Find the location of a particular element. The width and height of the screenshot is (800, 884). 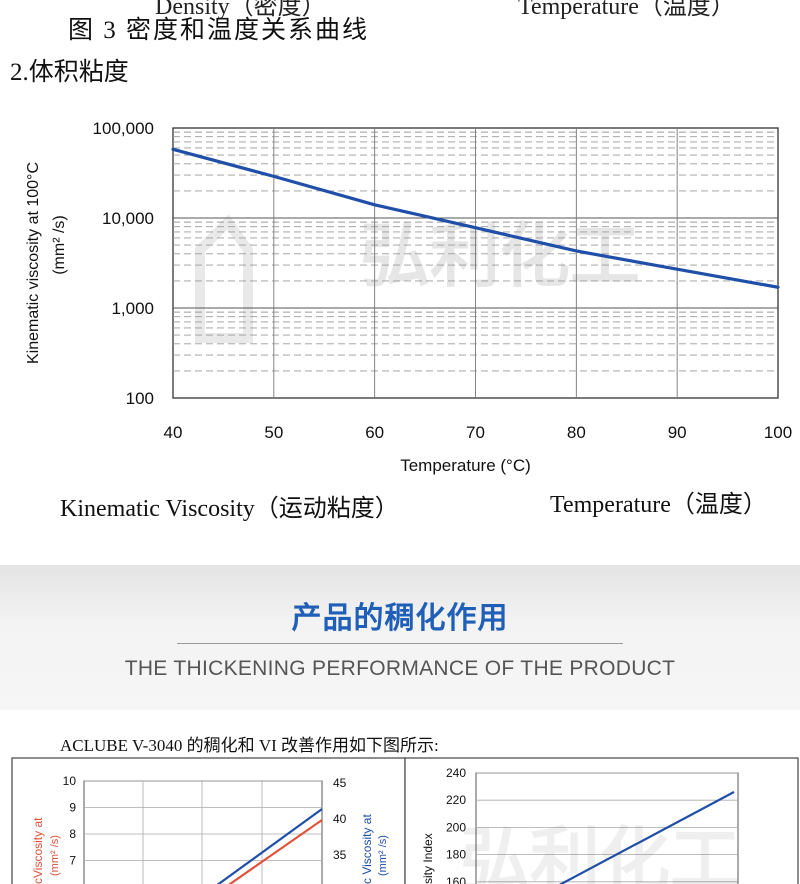

svg-text: 弘利化工 is located at coordinates (600, 851).